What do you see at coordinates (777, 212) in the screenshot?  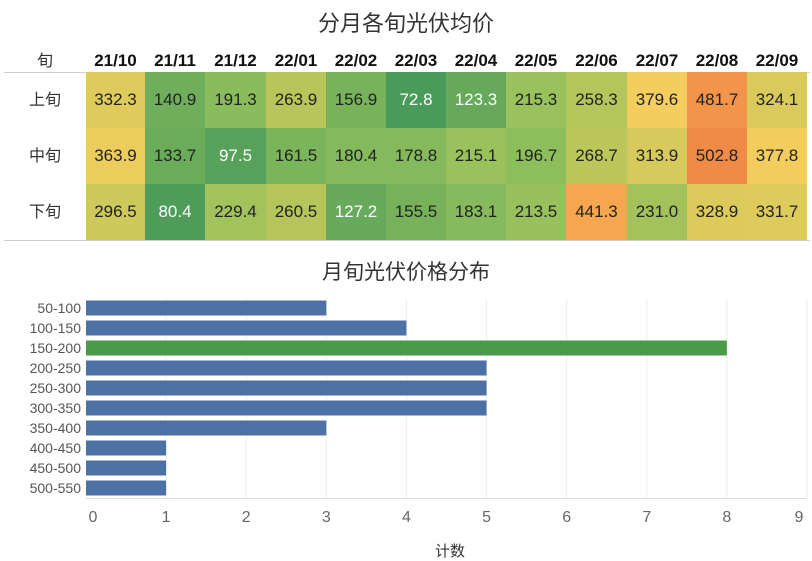 I see `heatmap-cell: 331.7` at bounding box center [777, 212].